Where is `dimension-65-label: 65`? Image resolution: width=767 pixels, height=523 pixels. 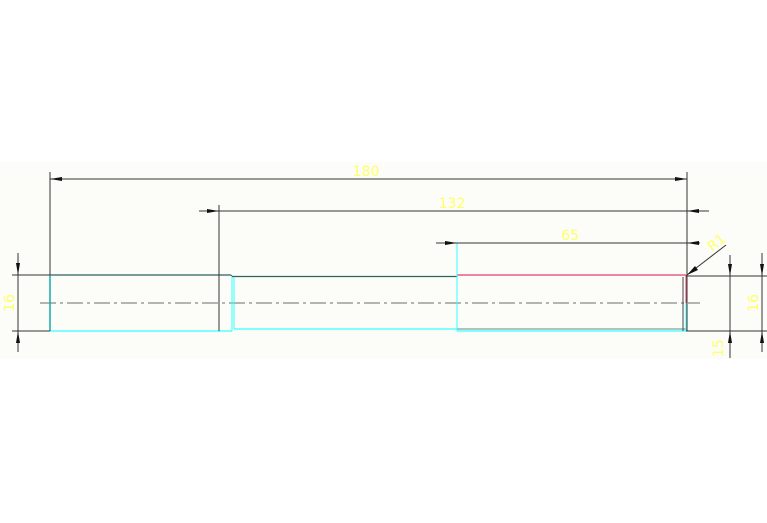 dimension-65-label: 65 is located at coordinates (570, 236).